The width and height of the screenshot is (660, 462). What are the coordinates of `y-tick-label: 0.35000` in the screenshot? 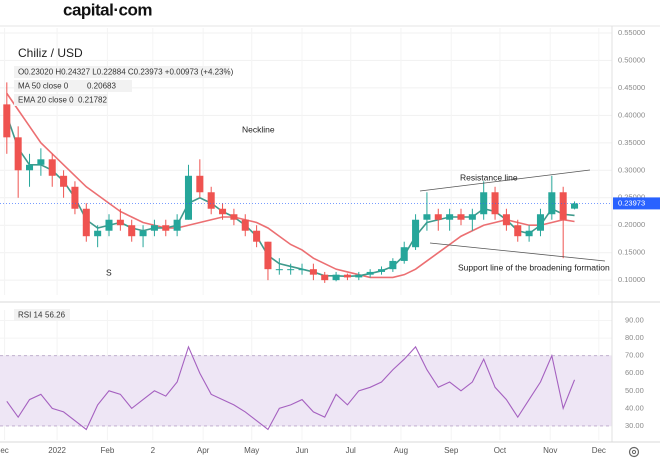 It's located at (631, 142).